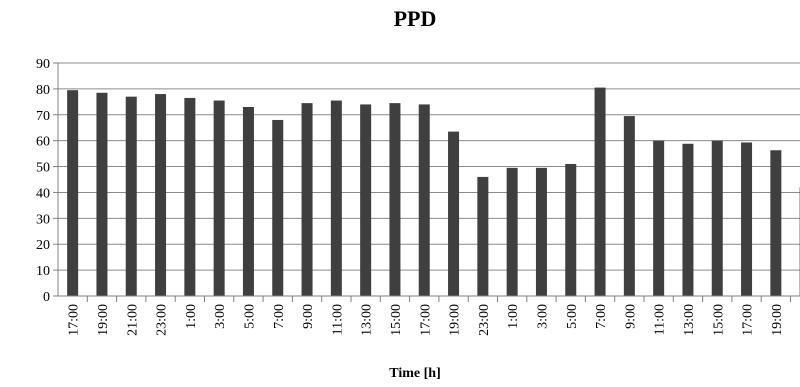 The image size is (800, 387). Describe the element at coordinates (43, 193) in the screenshot. I see `y-tick-label: 40` at that location.